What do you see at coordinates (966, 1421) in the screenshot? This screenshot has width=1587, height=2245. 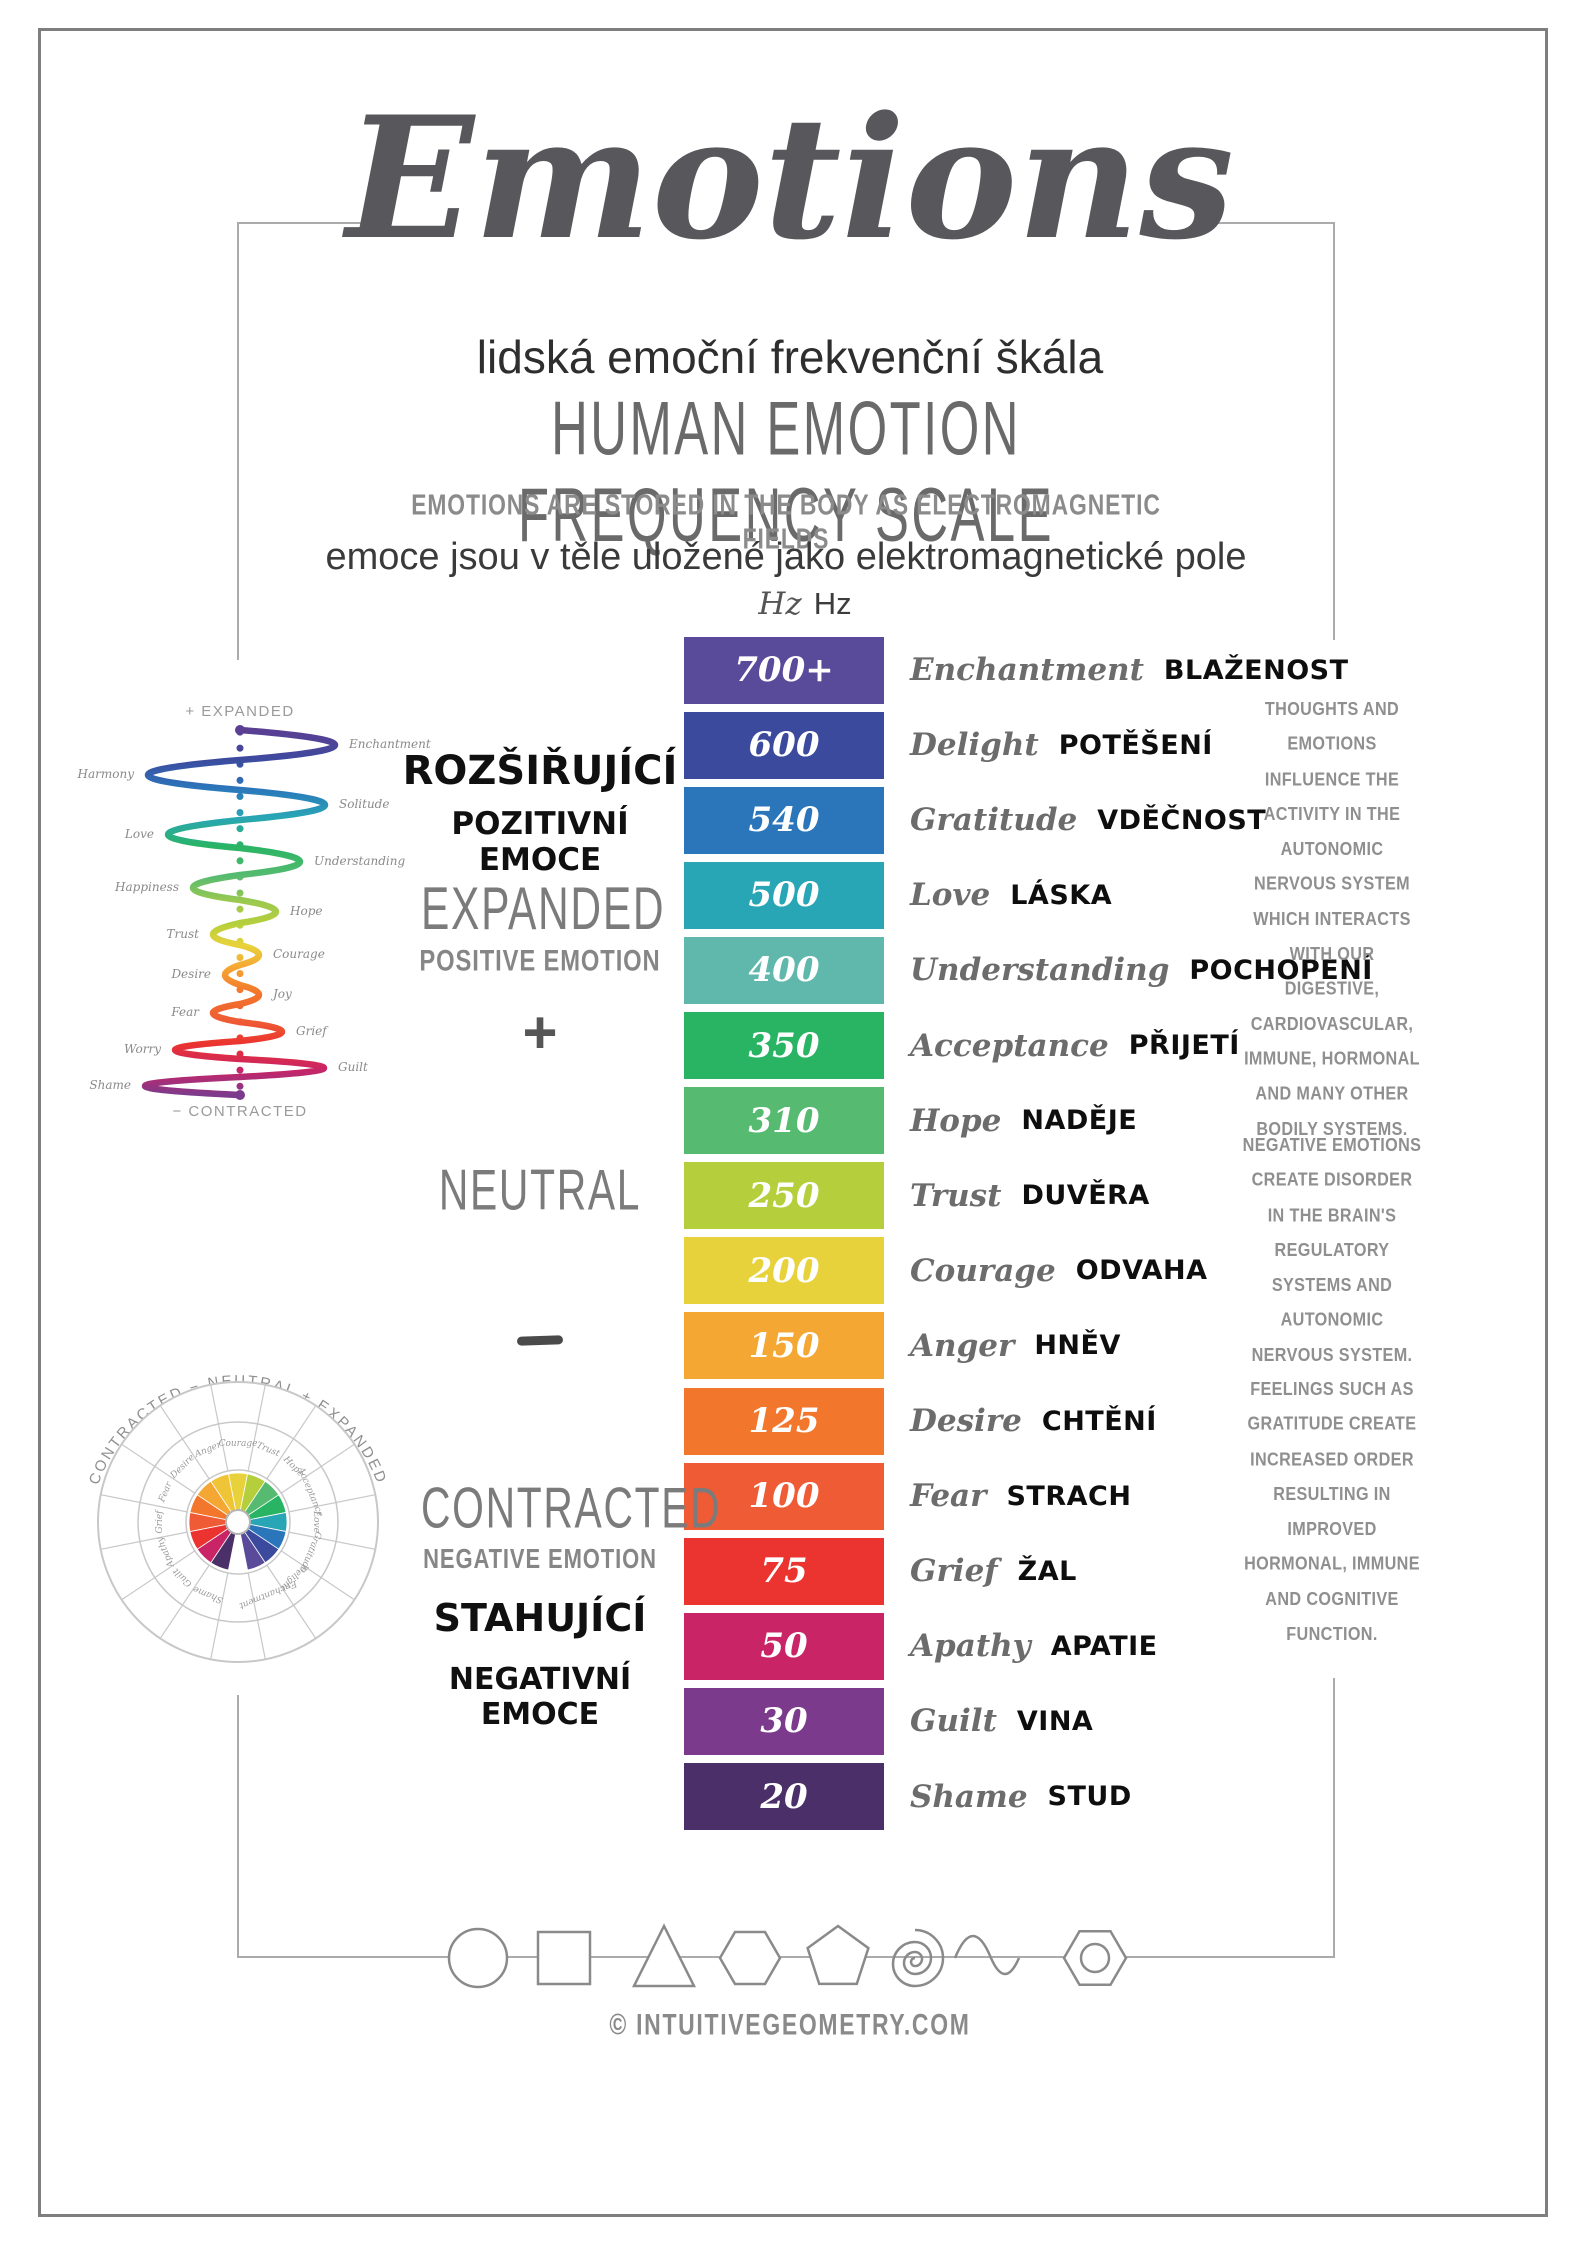 I see `emotion-english: Desire` at bounding box center [966, 1421].